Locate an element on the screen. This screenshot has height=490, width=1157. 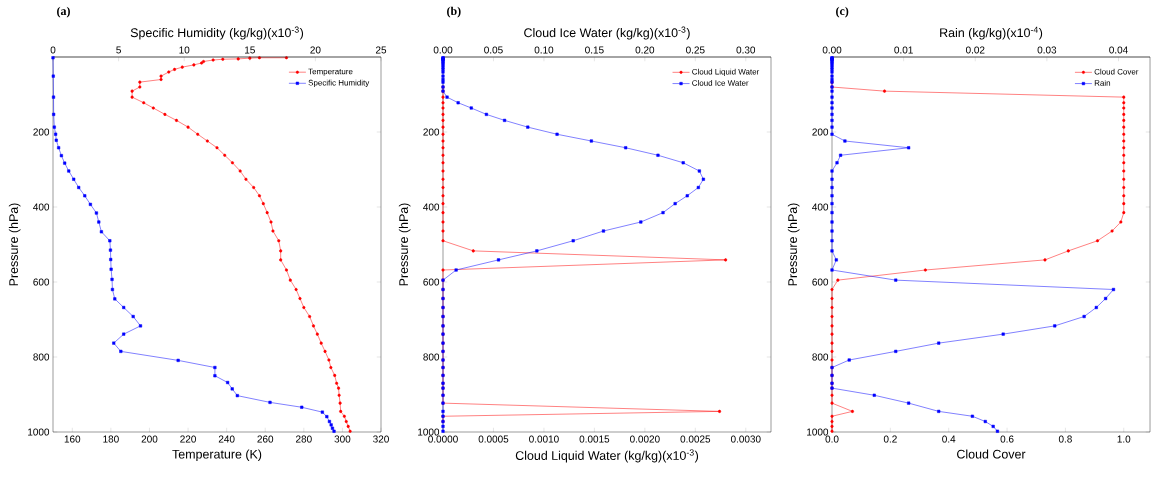
x2-tick-label: 0.10 is located at coordinates (544, 50).